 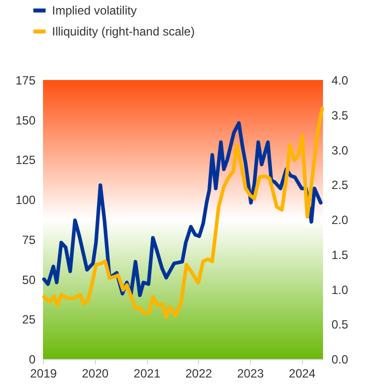 What do you see at coordinates (44, 373) in the screenshot?
I see `x-tick-label: 2019` at bounding box center [44, 373].